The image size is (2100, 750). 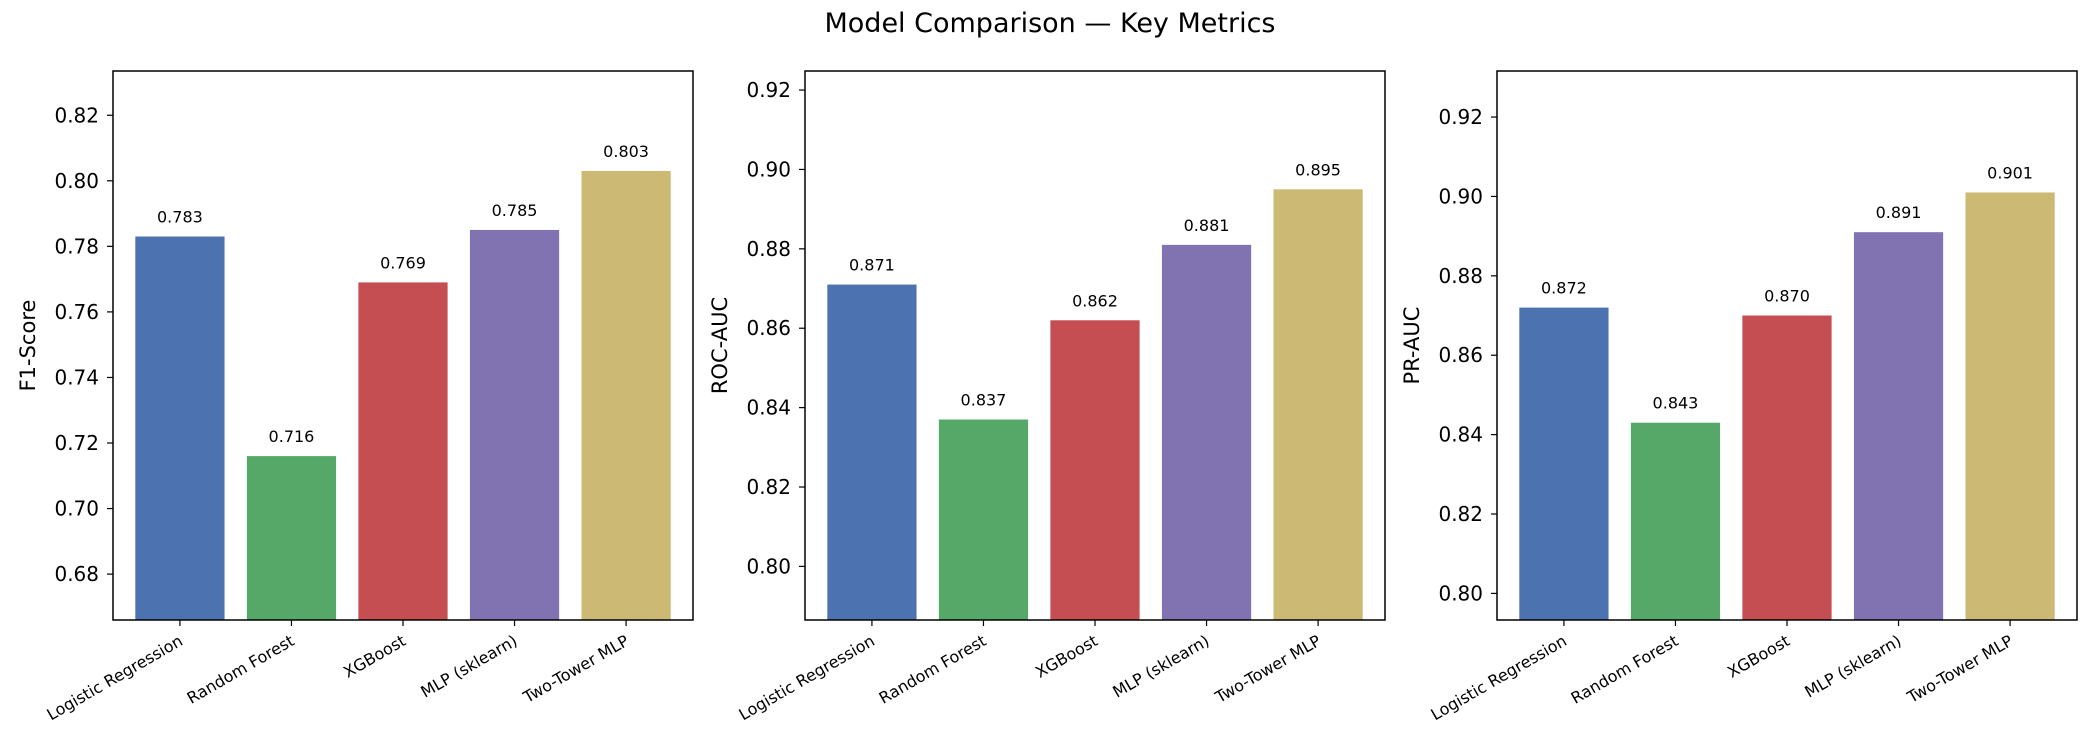 I want to click on value-label: 0.769, so click(x=403, y=262).